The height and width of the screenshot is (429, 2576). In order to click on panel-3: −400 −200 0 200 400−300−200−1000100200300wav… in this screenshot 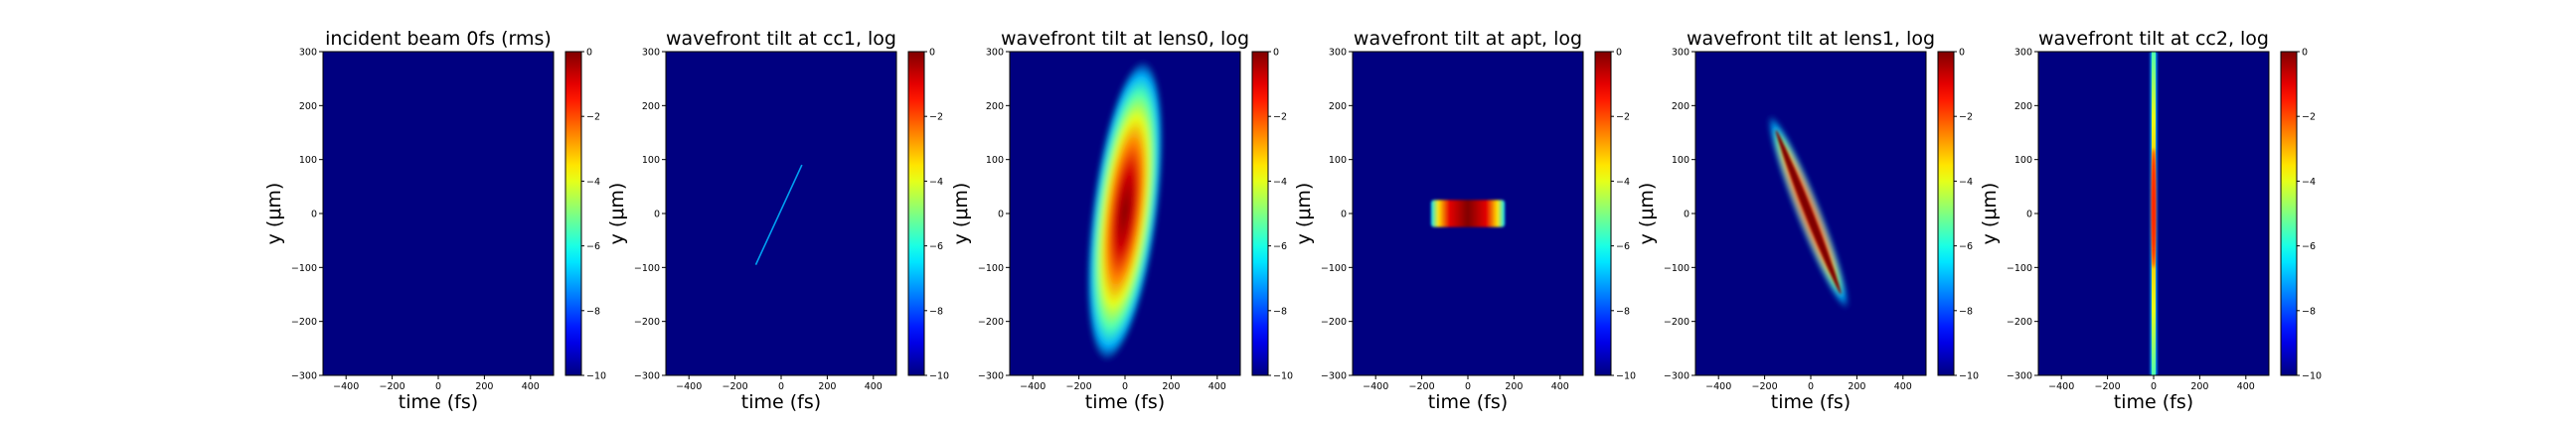, I will do `click(1121, 221)`.